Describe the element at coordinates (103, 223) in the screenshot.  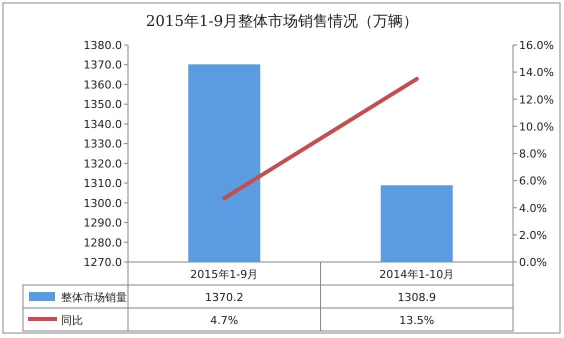
I see `y-tick-label: 1290.0` at that location.